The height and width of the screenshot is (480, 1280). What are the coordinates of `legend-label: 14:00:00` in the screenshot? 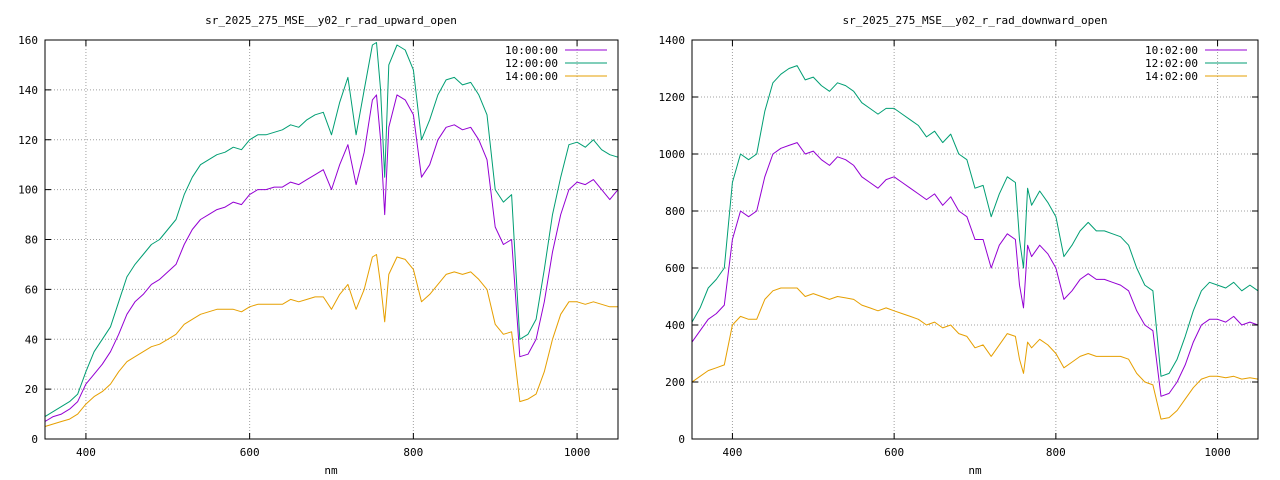 It's located at (531, 76).